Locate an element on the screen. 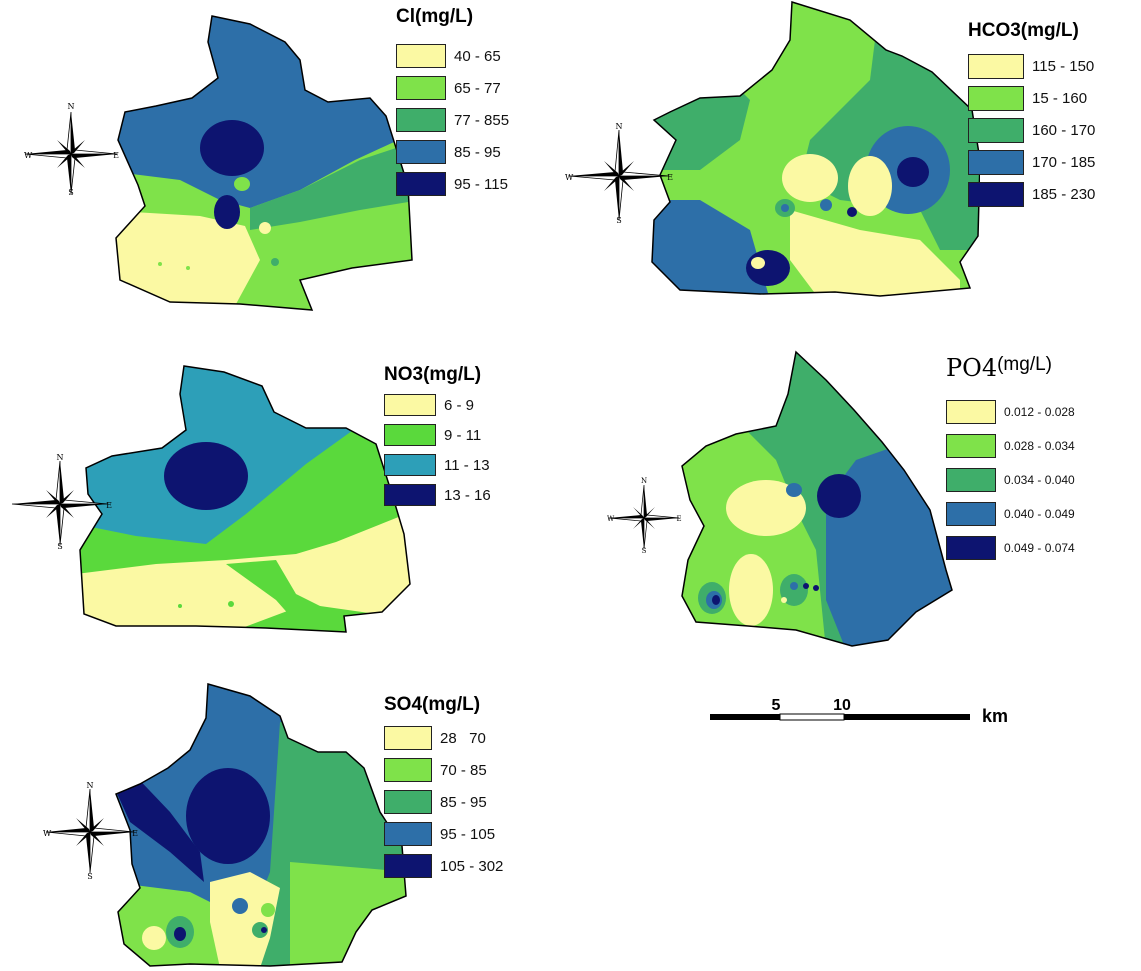 The width and height of the screenshot is (1141, 971). legend-label: 115 - 150 is located at coordinates (1063, 66).